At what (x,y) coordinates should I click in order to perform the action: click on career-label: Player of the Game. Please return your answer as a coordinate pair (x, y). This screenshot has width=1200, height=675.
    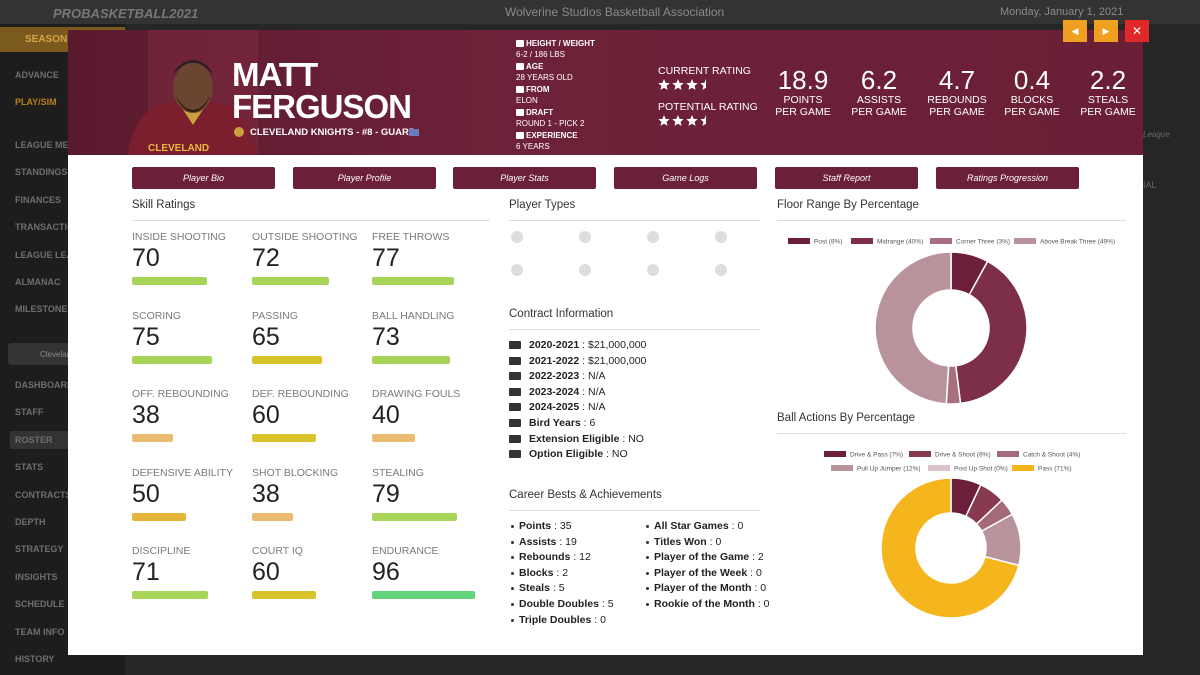
    Looking at the image, I should click on (706, 557).